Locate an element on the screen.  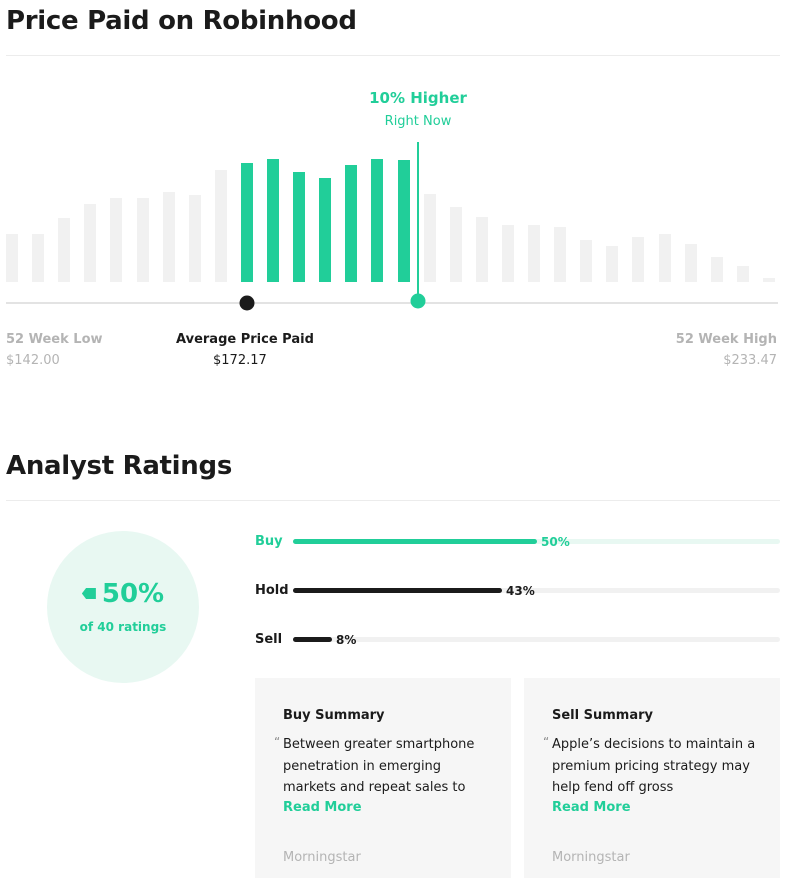
rating-label-sell: Sell is located at coordinates (269, 639).